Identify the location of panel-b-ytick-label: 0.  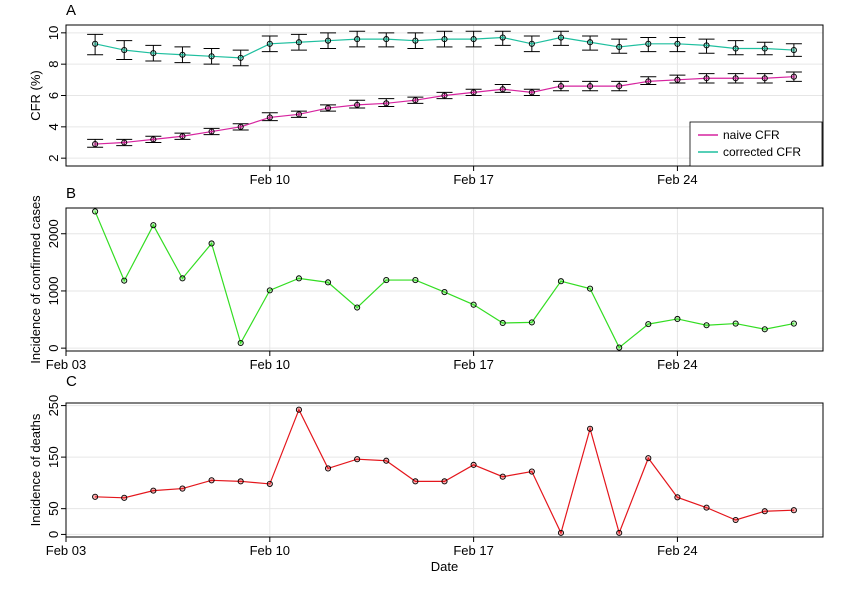
(53, 348).